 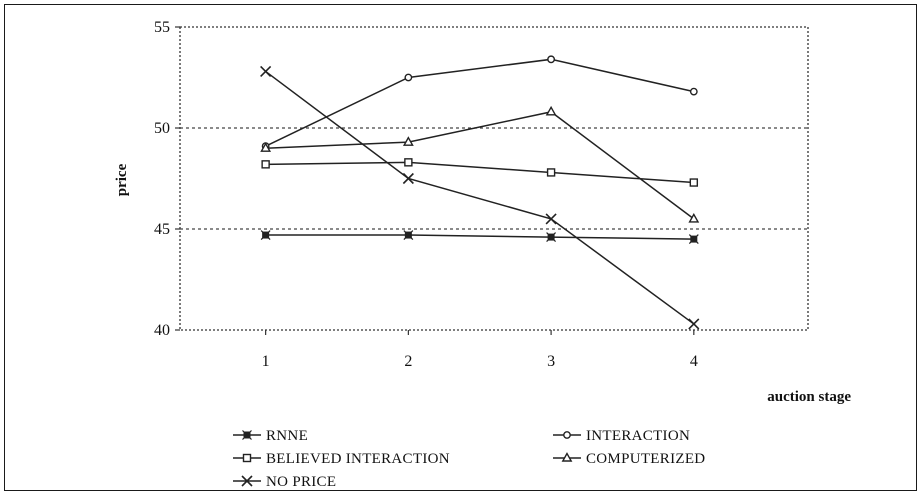 What do you see at coordinates (162, 229) in the screenshot?
I see `y-tick-label: 45` at bounding box center [162, 229].